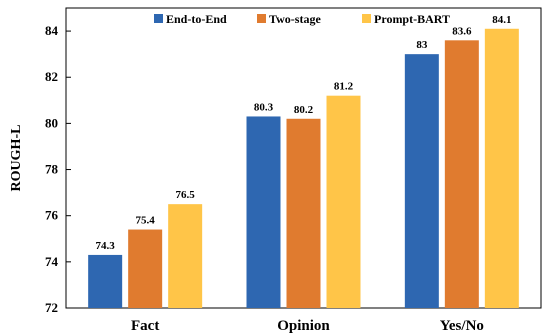 This screenshot has height=336, width=551. What do you see at coordinates (304, 110) in the screenshot?
I see `data-label: 80.2` at bounding box center [304, 110].